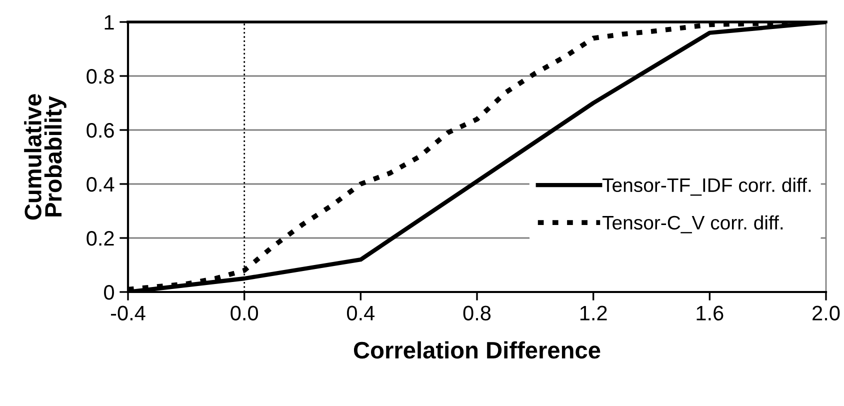 The width and height of the screenshot is (844, 406). What do you see at coordinates (593, 313) in the screenshot?
I see `x-tick-label: 1.2` at bounding box center [593, 313].